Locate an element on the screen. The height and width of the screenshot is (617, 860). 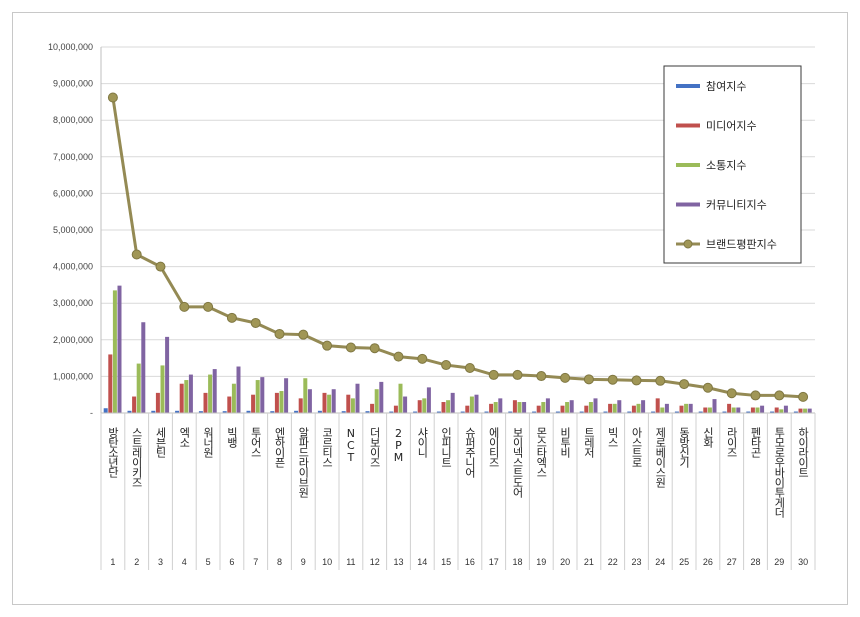
y-tick-label: 2,000,000 is located at coordinates (73, 340).